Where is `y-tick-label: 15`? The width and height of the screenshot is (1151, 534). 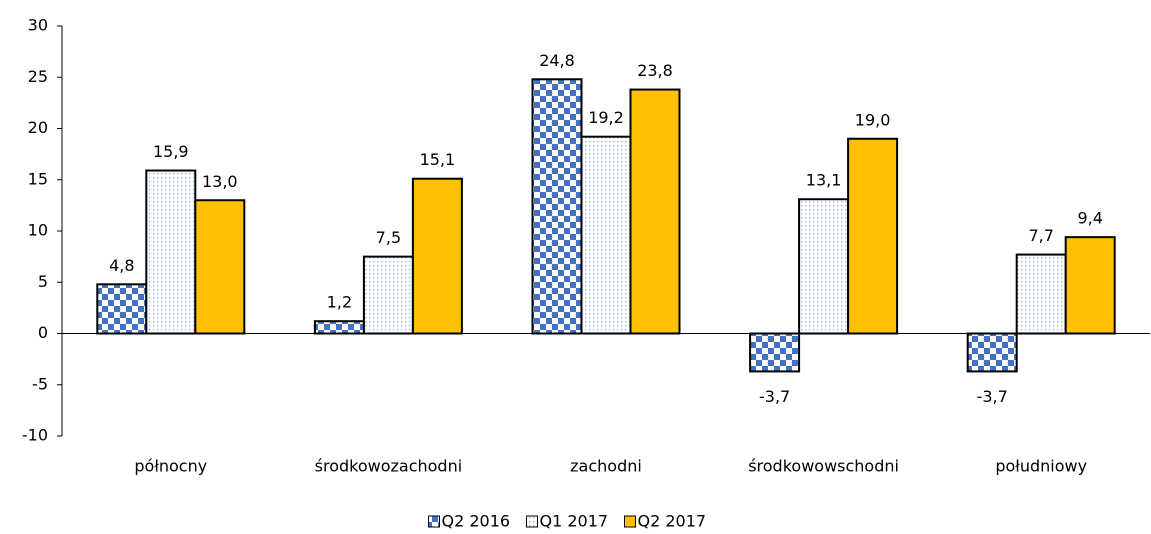 y-tick-label: 15 is located at coordinates (38, 178).